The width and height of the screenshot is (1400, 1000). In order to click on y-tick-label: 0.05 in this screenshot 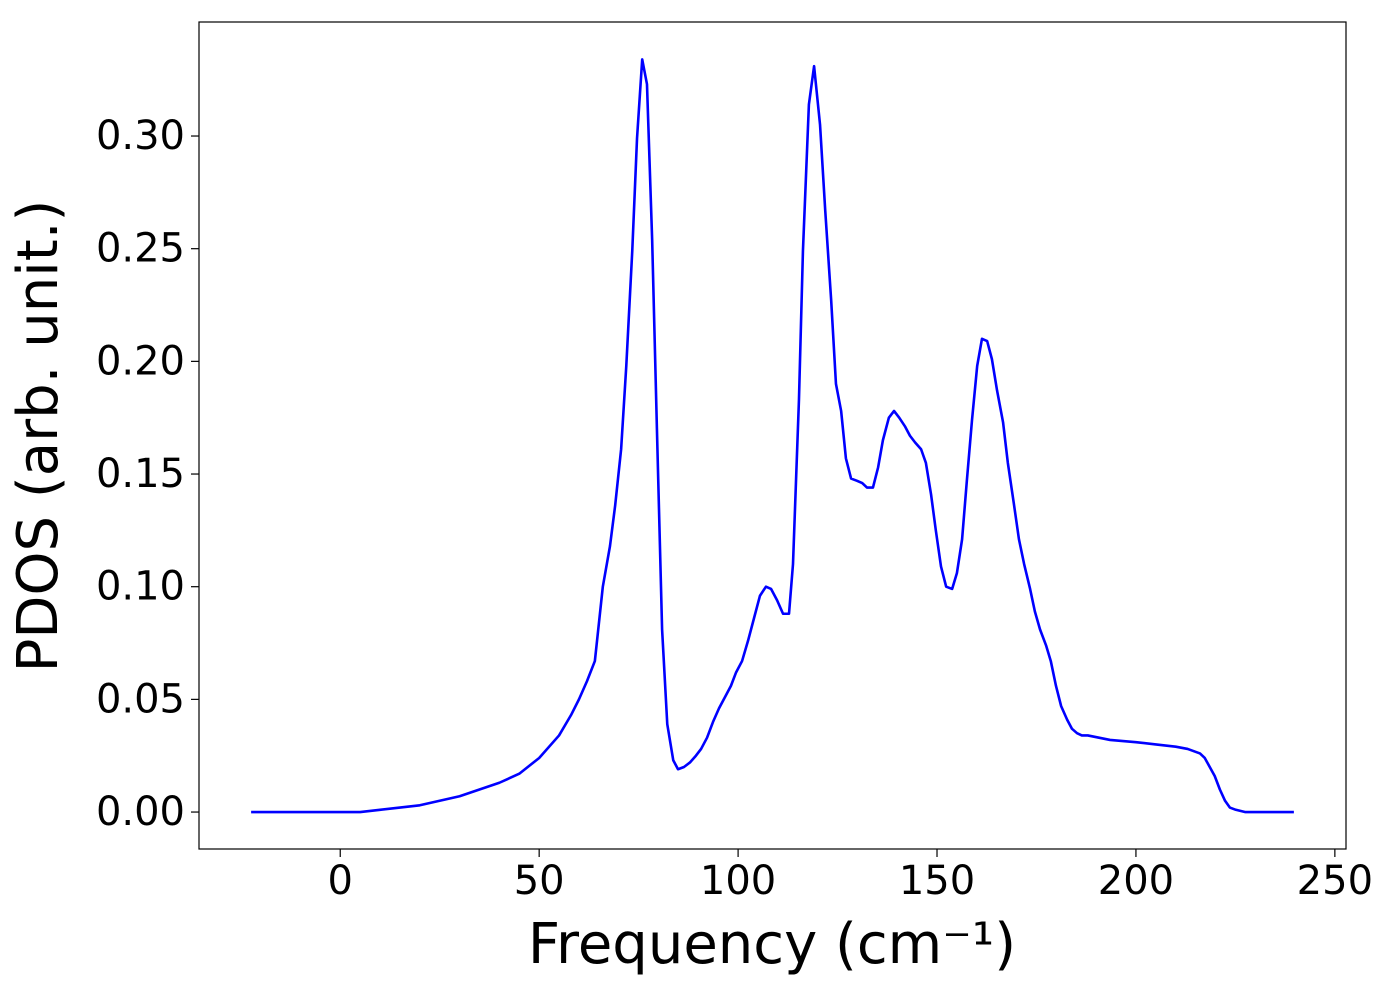, I will do `click(140, 699)`.